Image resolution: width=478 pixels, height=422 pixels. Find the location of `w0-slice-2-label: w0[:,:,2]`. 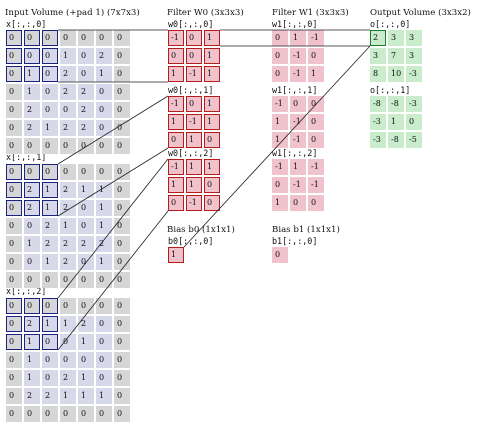

w0-slice-2-label: w0[:,:,2] is located at coordinates (191, 153).